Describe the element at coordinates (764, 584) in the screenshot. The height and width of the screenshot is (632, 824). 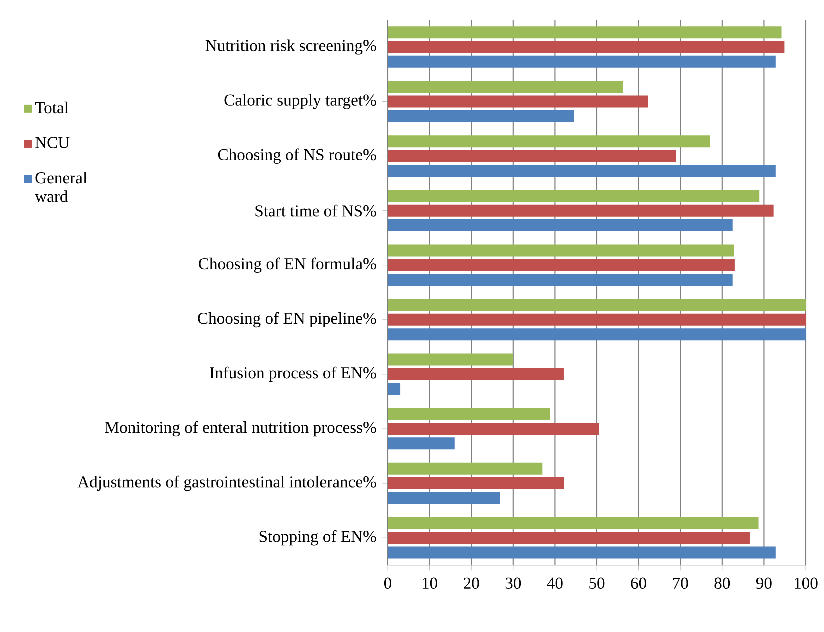
I see `x-tick-label: 90` at that location.